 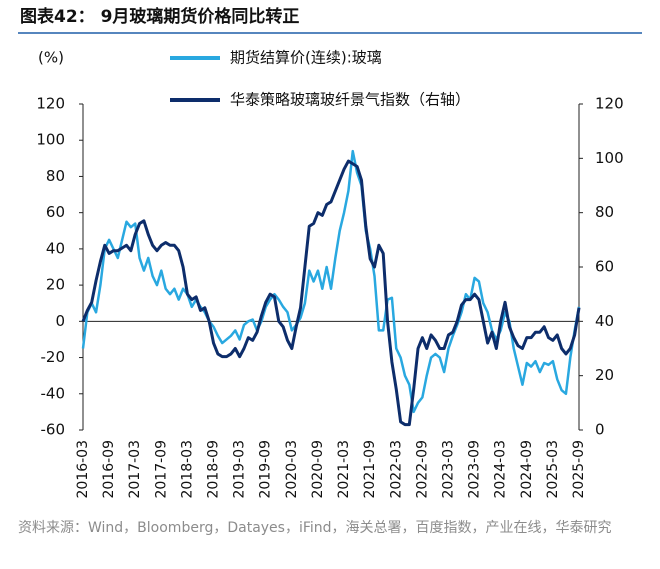 I want to click on y2-tick-label: 20, so click(x=604, y=375).